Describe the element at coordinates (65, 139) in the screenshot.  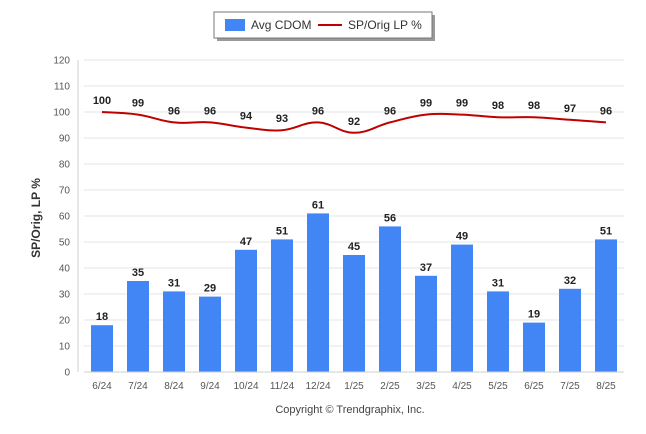
I see `y-tick-label-90: 90` at that location.